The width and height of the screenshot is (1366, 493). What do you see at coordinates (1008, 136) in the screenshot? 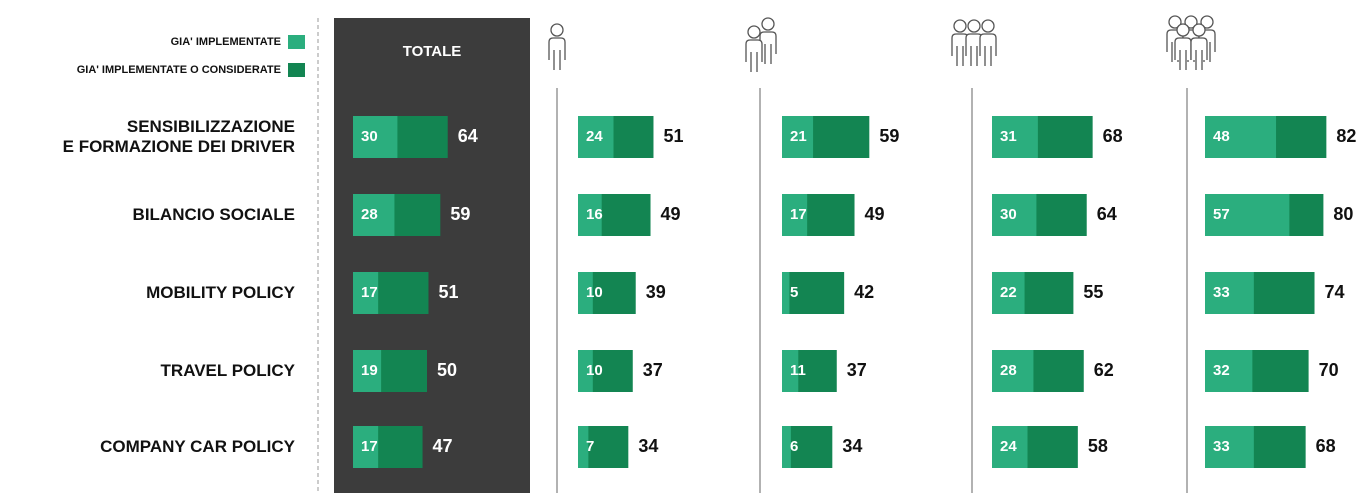
I see `value-label-implemented: 31` at bounding box center [1008, 136].